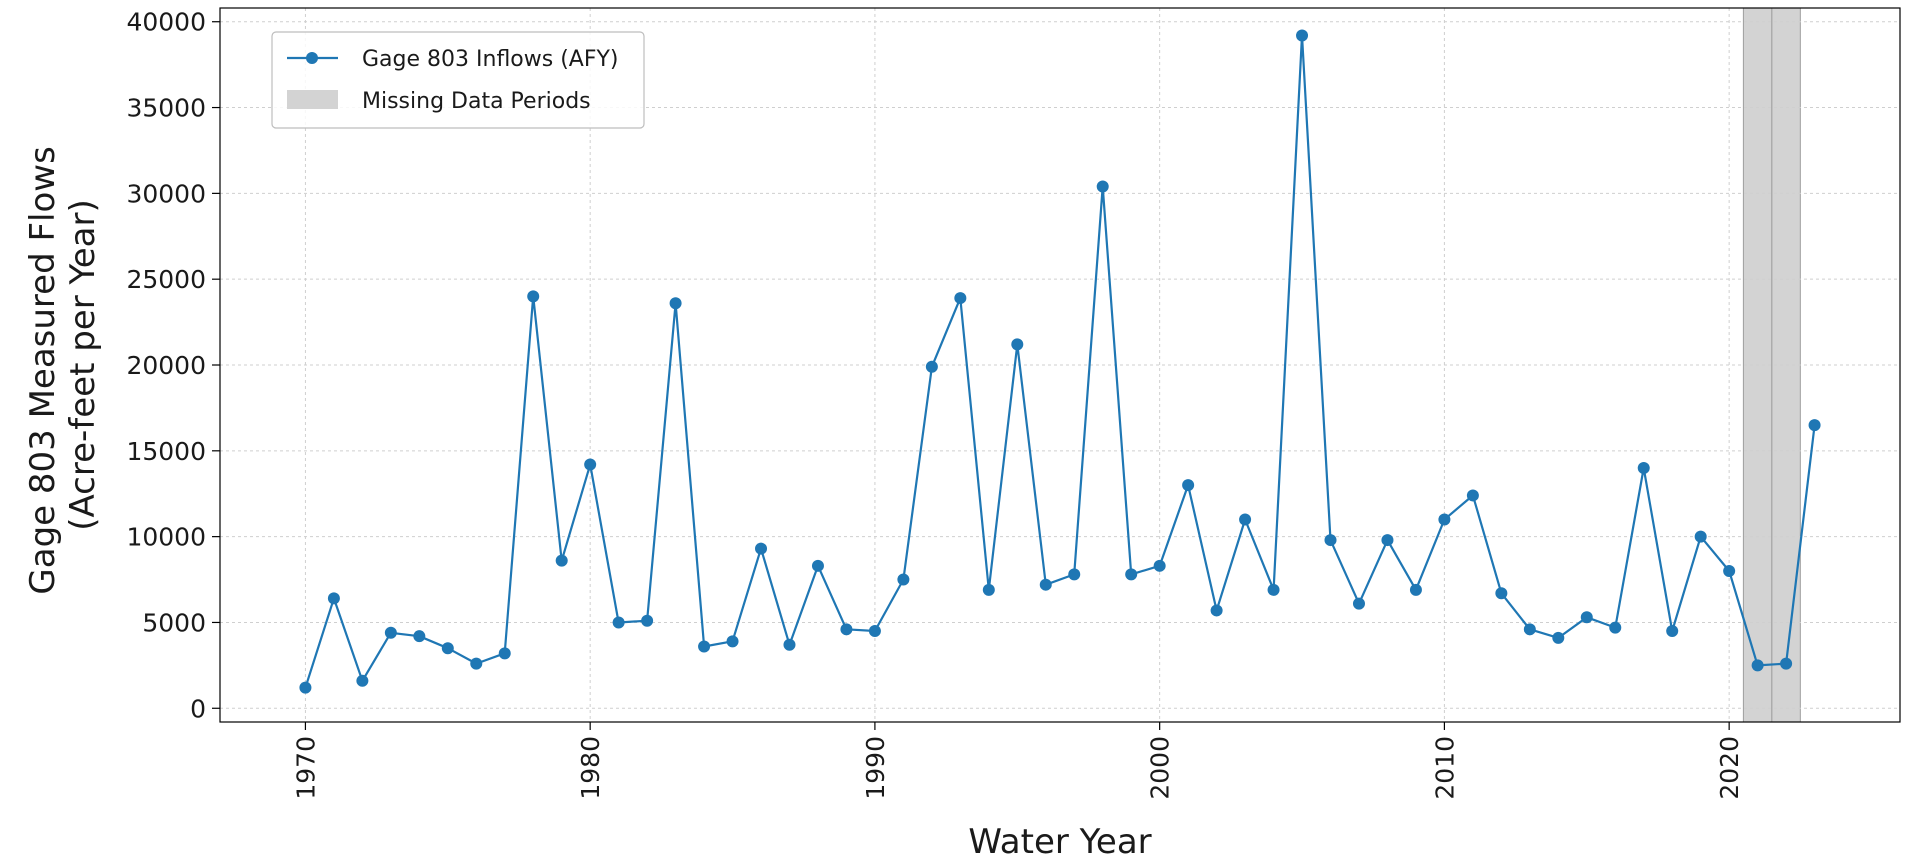 The width and height of the screenshot is (1909, 864). What do you see at coordinates (166, 365) in the screenshot?
I see `y-tick-label: 20000` at bounding box center [166, 365].